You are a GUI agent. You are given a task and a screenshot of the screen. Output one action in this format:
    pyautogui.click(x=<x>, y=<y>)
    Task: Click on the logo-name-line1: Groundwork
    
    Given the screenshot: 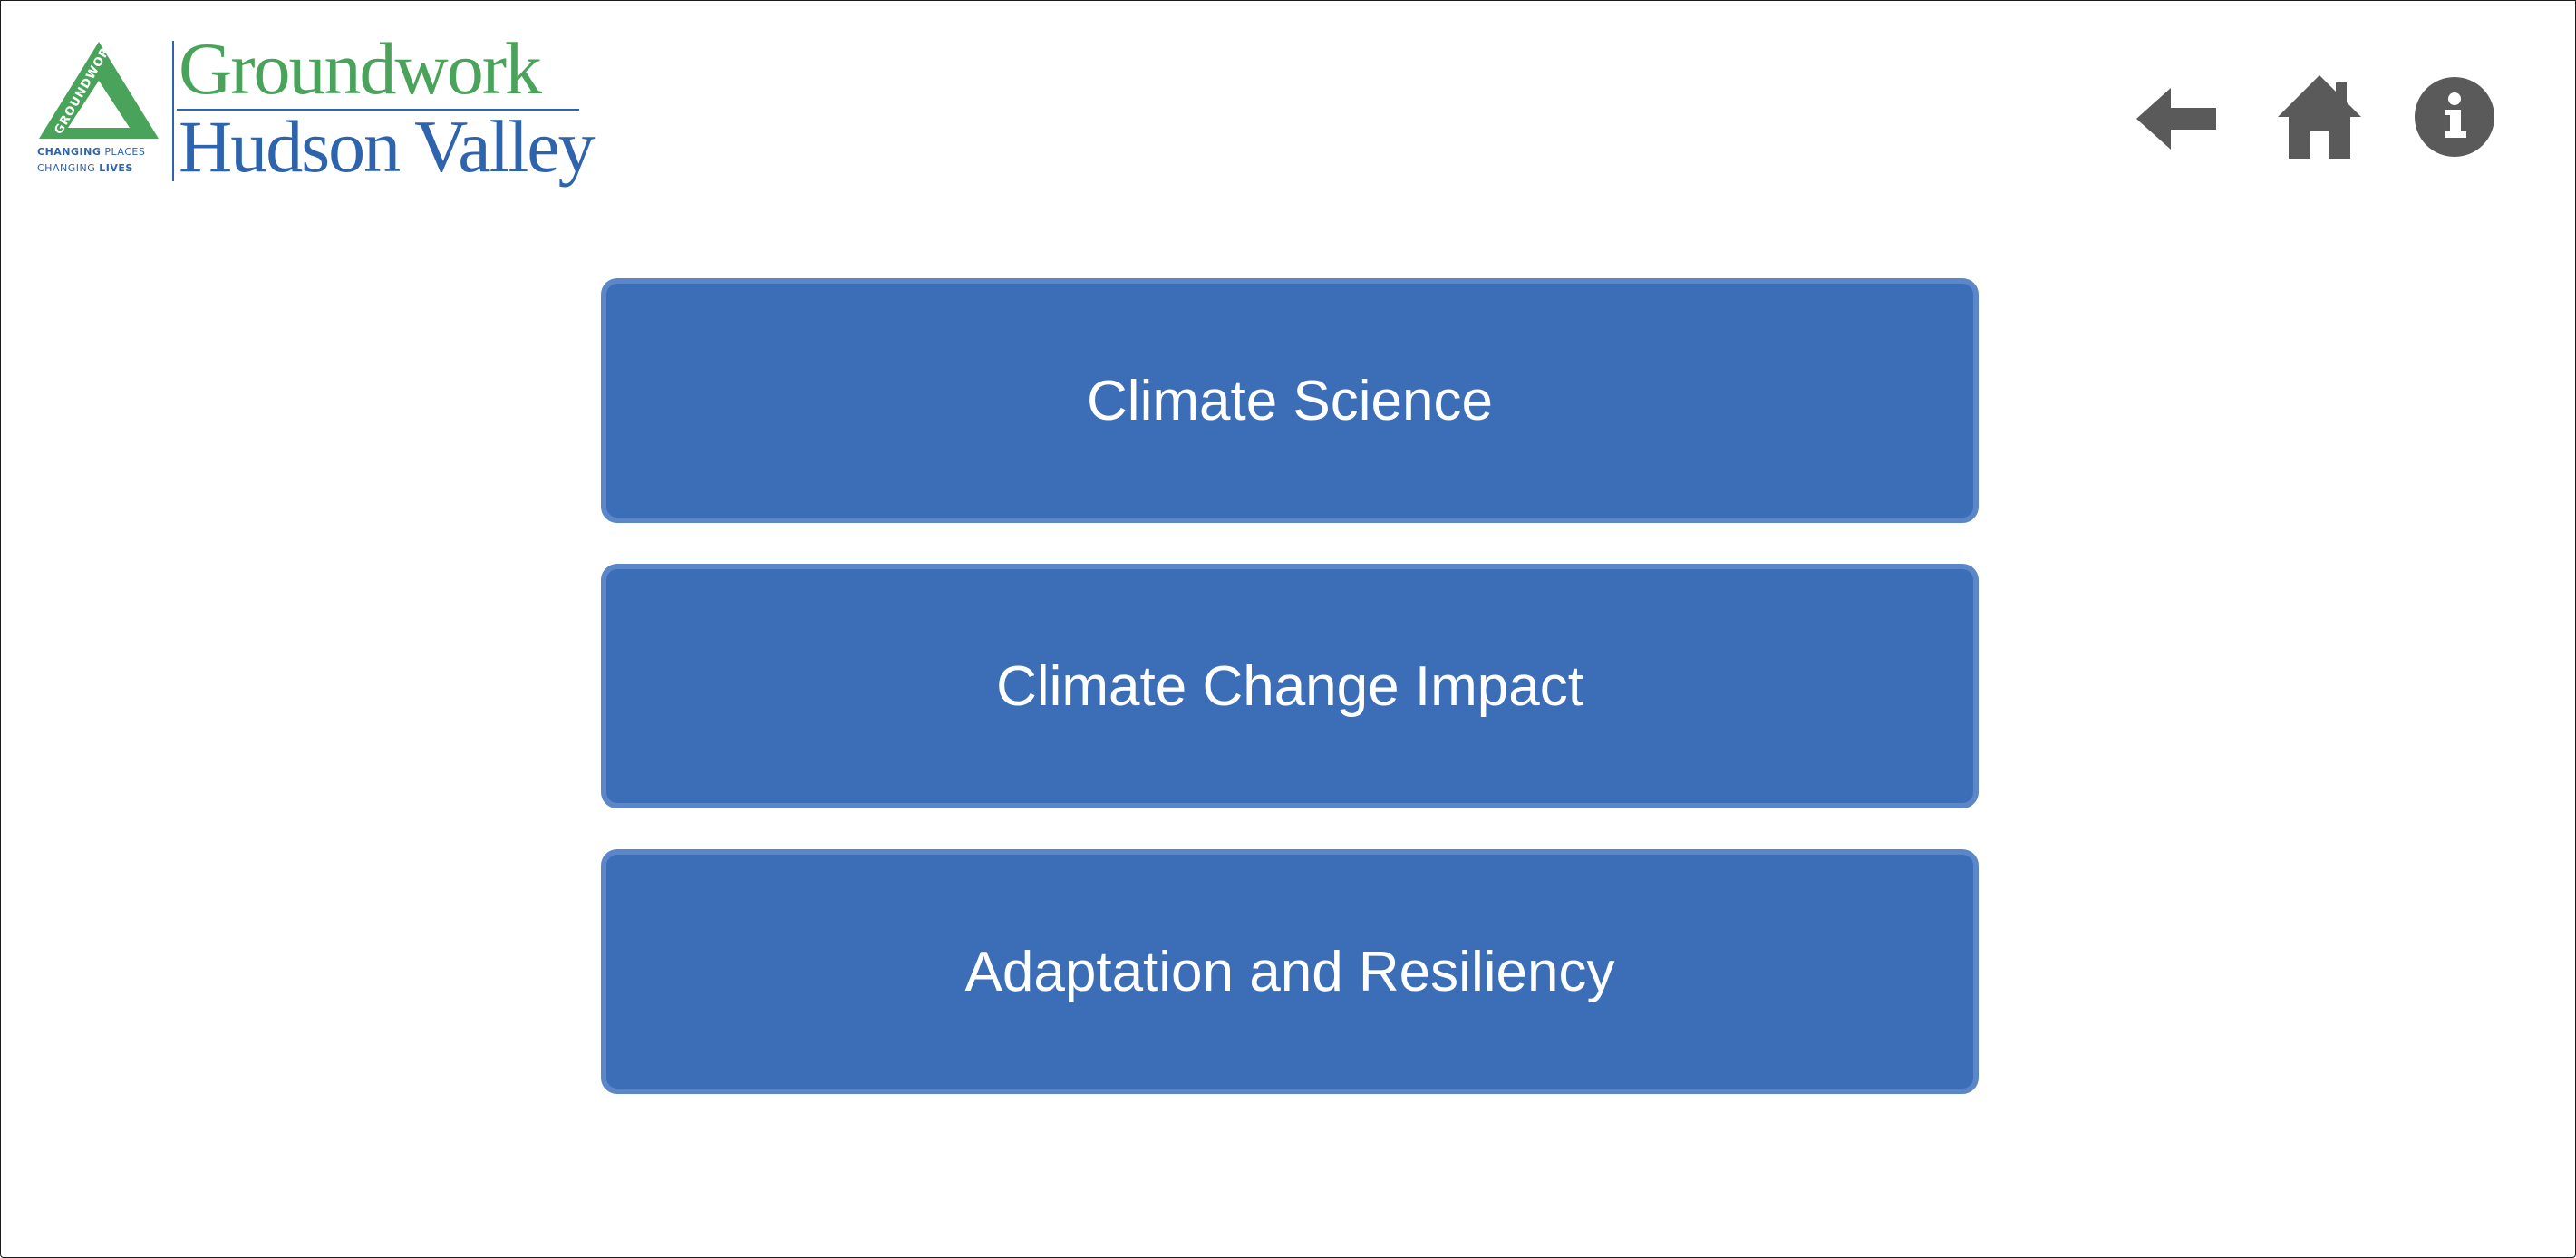 What is the action you would take?
    pyautogui.click(x=360, y=68)
    